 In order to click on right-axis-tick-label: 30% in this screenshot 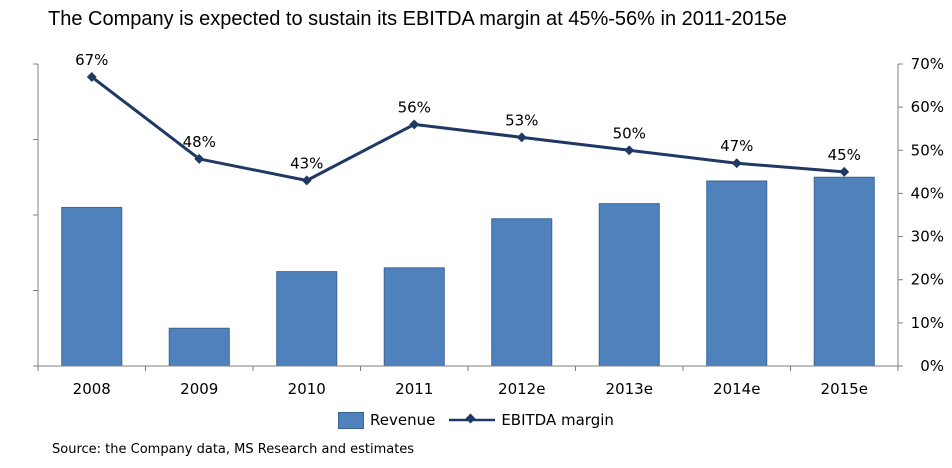, I will do `click(927, 237)`.